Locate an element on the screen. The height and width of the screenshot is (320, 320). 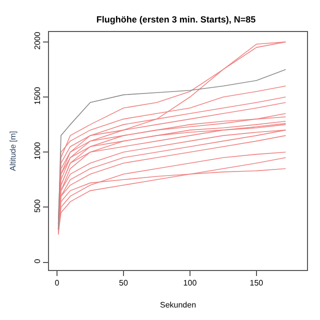
chart-title: Flughöhe (ersten 3 min. Starts), N=85 is located at coordinates (176, 19).